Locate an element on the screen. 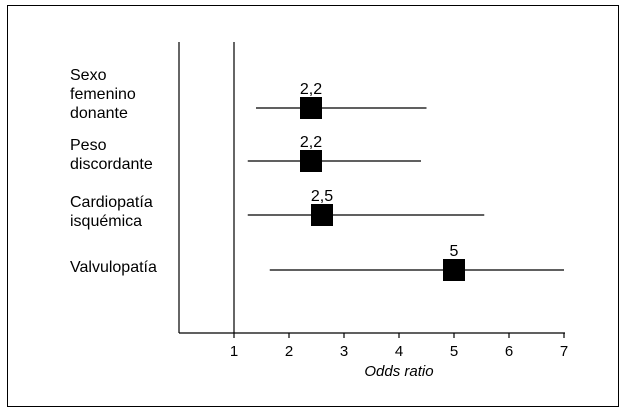 Image resolution: width=626 pixels, height=412 pixels. row-label: isquémica is located at coordinates (106, 221).